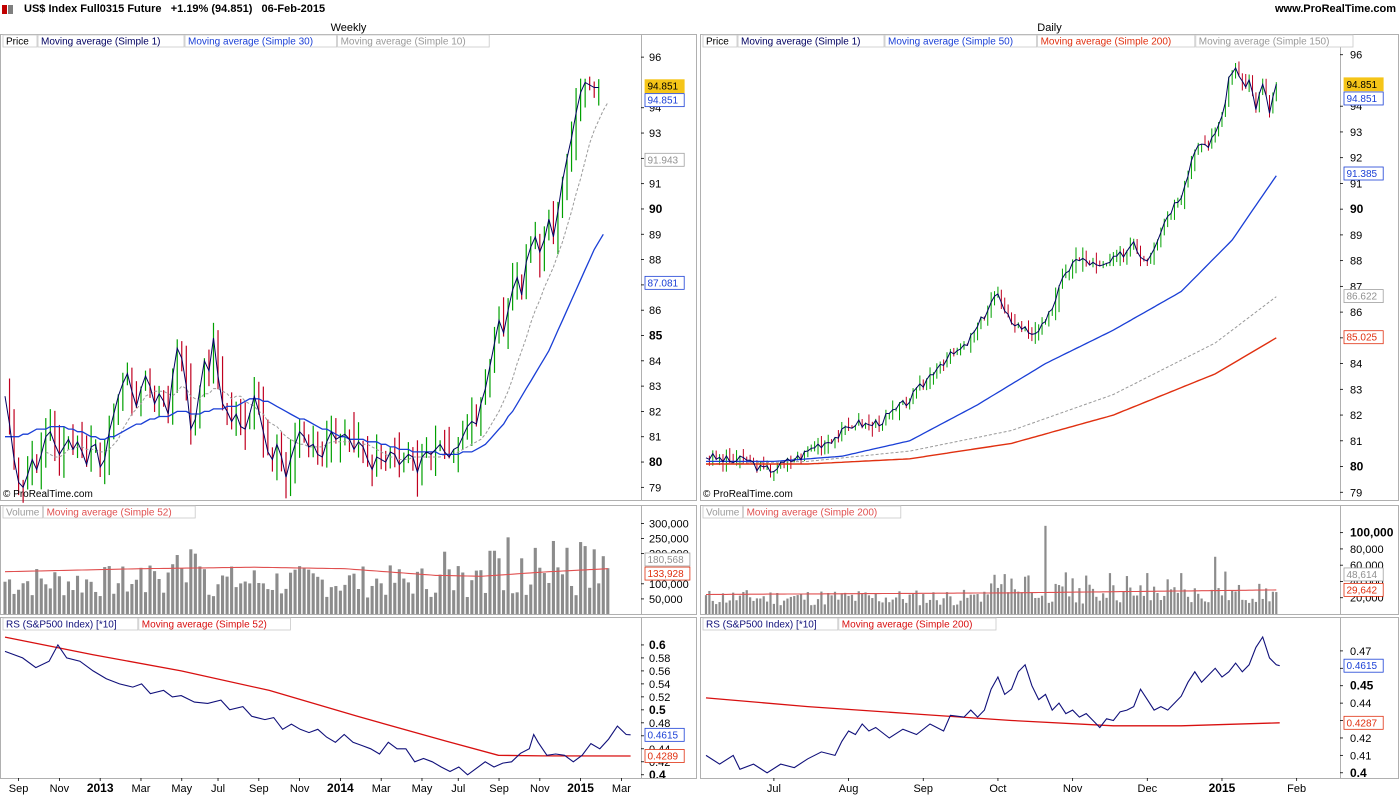 The width and height of the screenshot is (1400, 800). What do you see at coordinates (349, 28) in the screenshot?
I see `weekly-timeframe-title: Weekly` at bounding box center [349, 28].